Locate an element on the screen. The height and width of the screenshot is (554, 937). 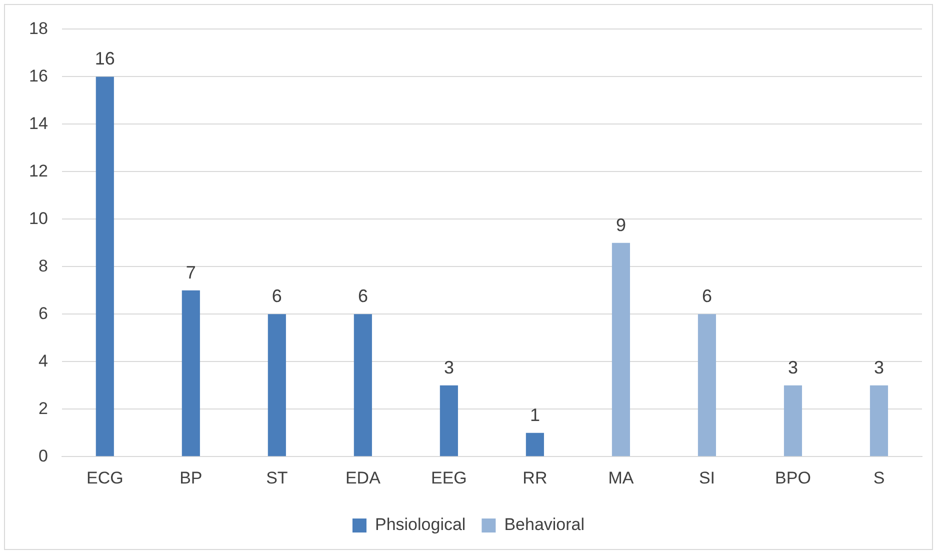
x-tick-label: ECG is located at coordinates (105, 478).